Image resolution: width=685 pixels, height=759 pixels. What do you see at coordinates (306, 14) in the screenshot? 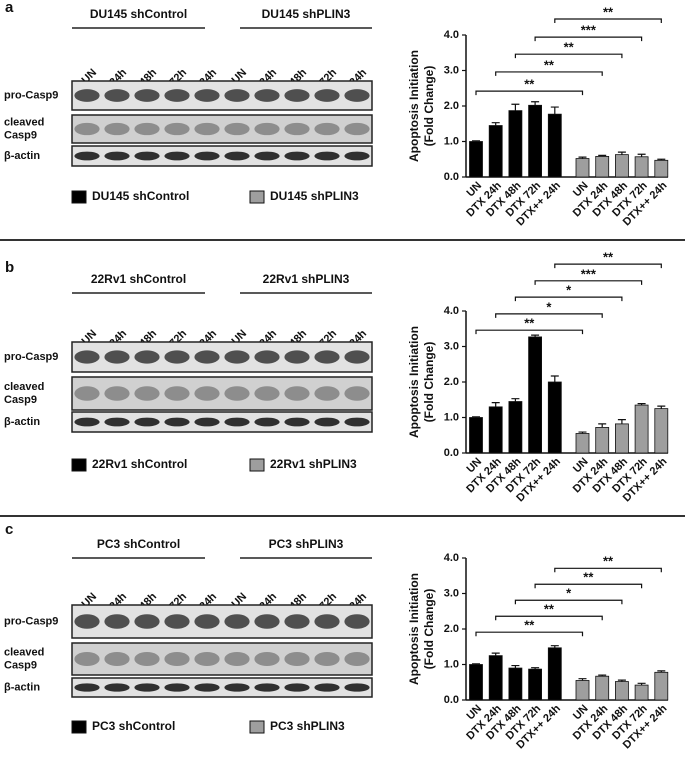
I see `group-label: DU145 shPLIN3` at bounding box center [306, 14].